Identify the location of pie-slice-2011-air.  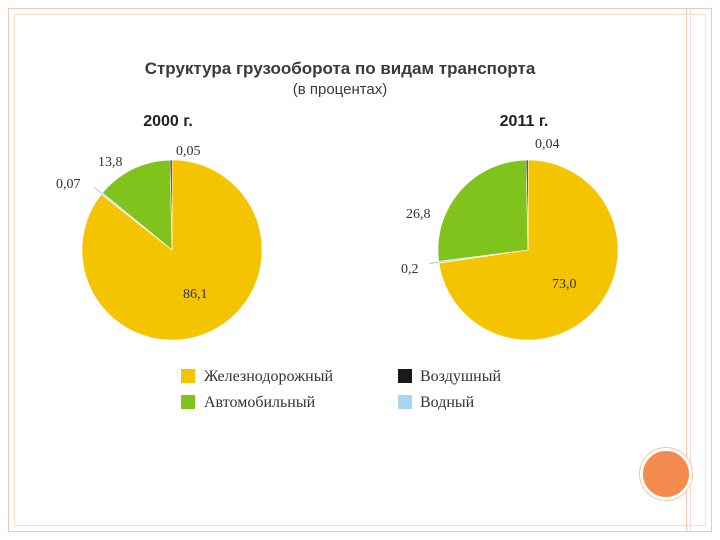
(527, 205).